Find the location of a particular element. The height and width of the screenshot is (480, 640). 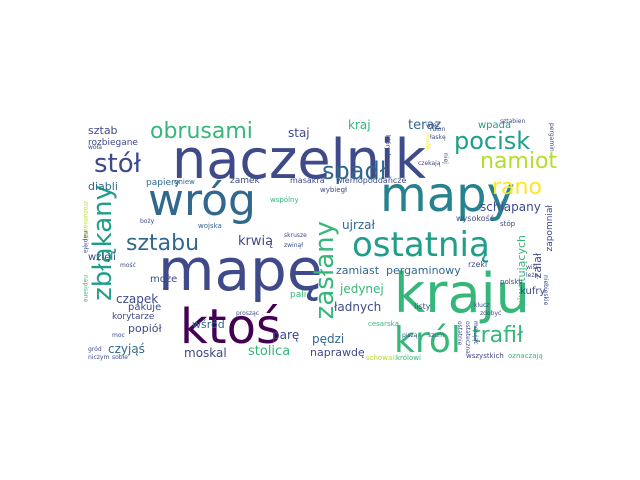

cloud-word: moskal is located at coordinates (205, 353).